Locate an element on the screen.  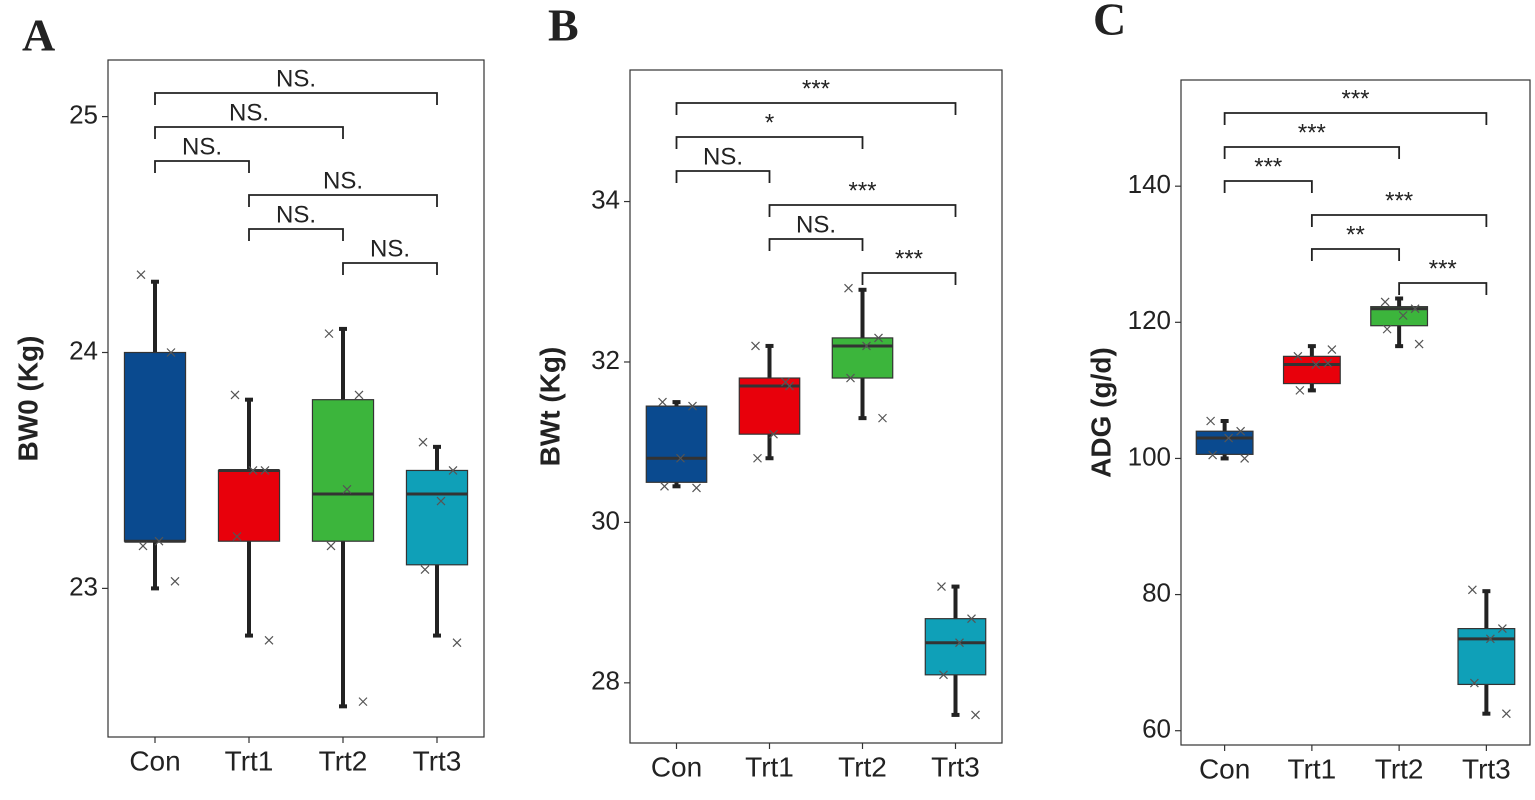
panel-label: A is located at coordinates (38, 35).